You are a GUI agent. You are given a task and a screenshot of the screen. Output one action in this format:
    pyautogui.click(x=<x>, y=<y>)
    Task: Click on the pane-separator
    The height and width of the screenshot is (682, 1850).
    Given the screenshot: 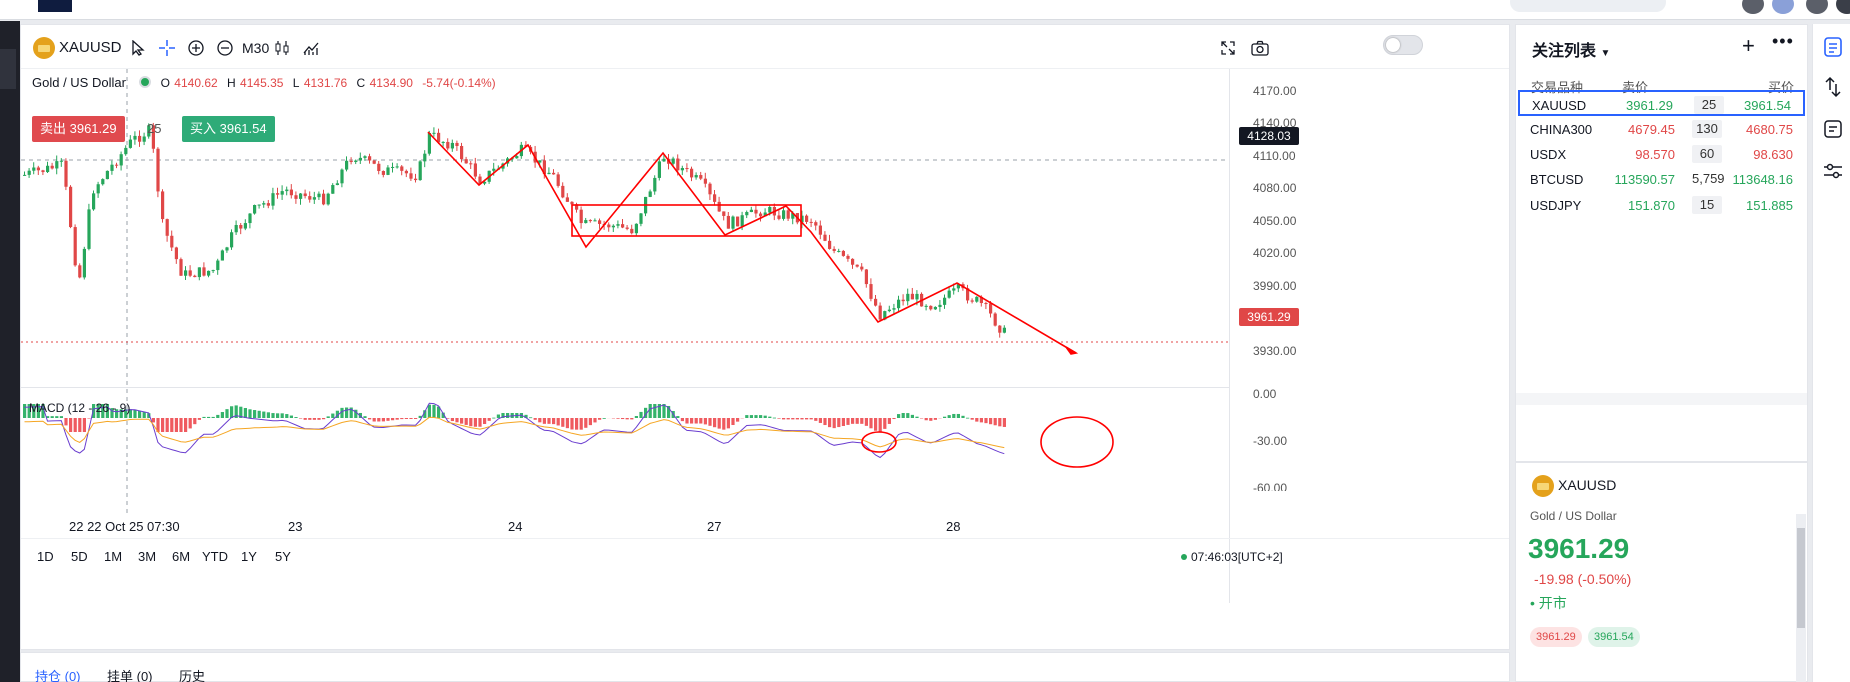 What is the action you would take?
    pyautogui.click(x=625, y=387)
    